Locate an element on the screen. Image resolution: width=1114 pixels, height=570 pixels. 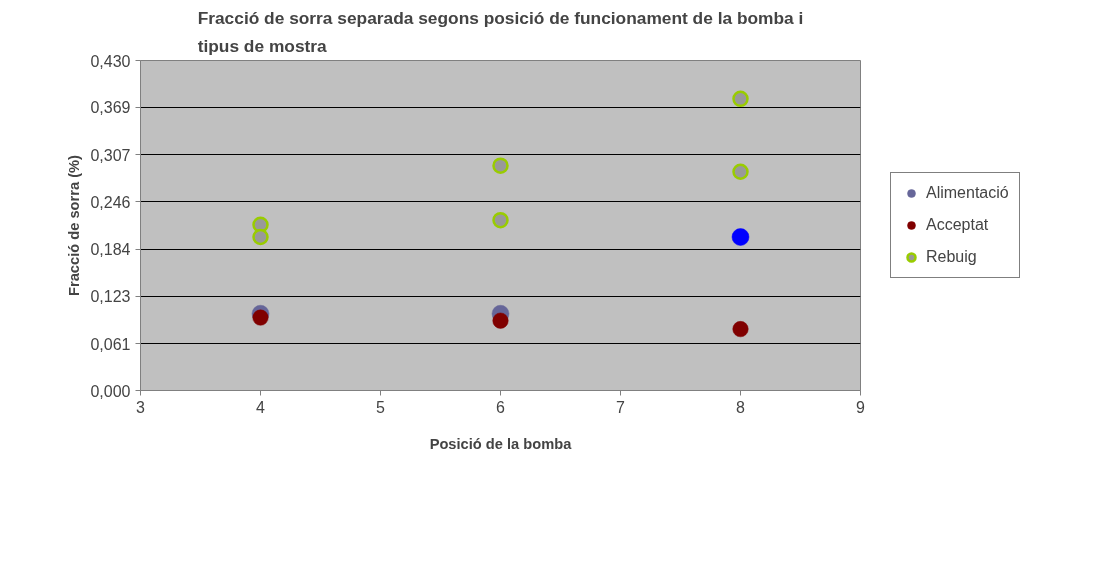
legend-label: Acceptat is located at coordinates (957, 225).